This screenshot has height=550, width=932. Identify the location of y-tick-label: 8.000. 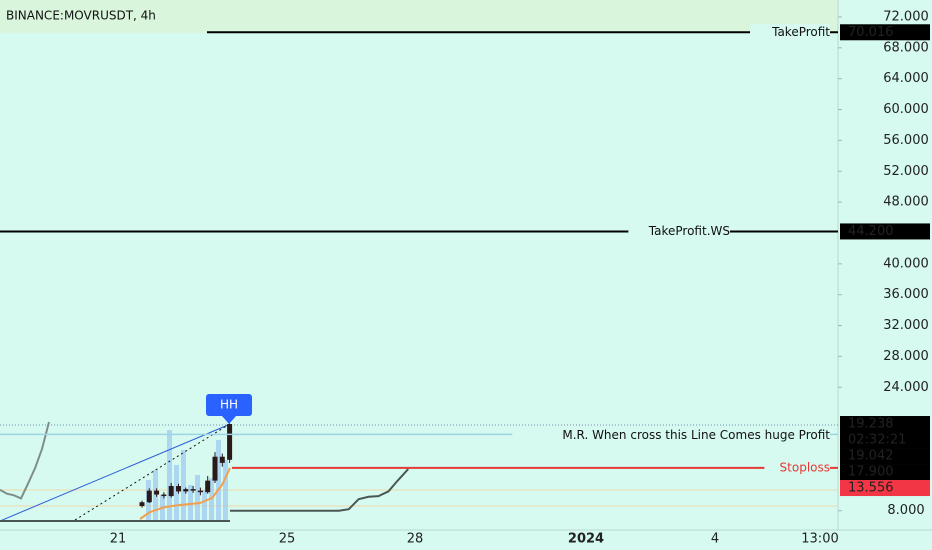
(905, 510).